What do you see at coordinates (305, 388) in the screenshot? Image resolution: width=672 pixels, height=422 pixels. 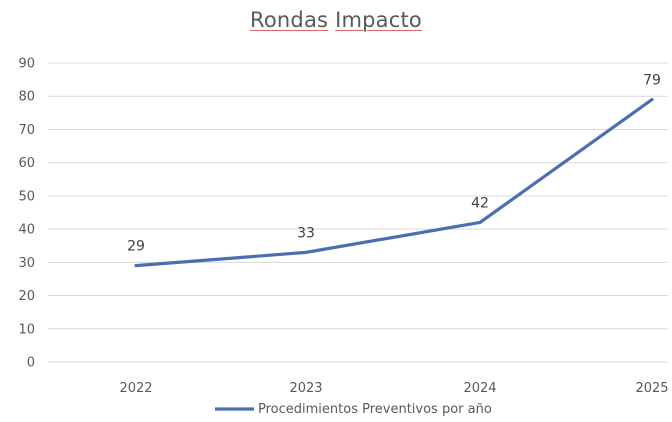 I see `x-tick-label: 2023` at bounding box center [305, 388].